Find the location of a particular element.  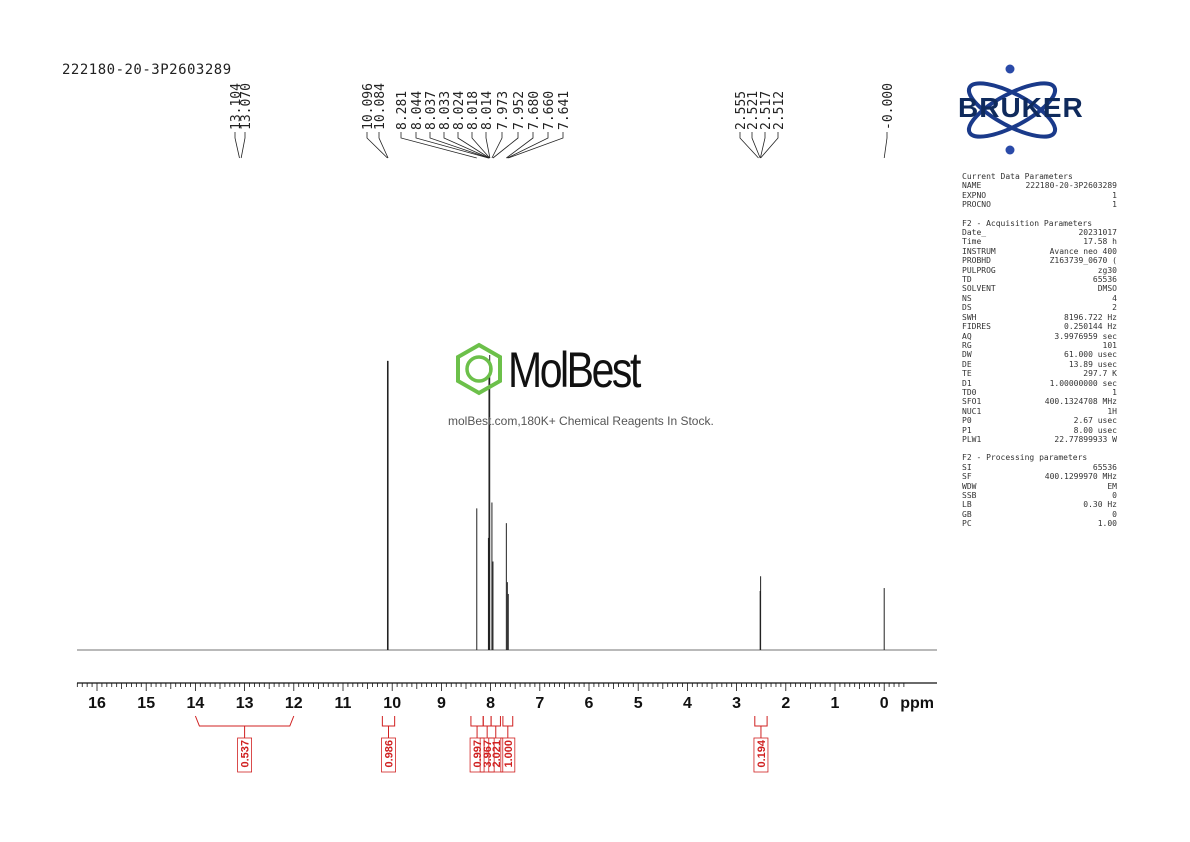

param-row: NS 4 is located at coordinates (1039, 298).